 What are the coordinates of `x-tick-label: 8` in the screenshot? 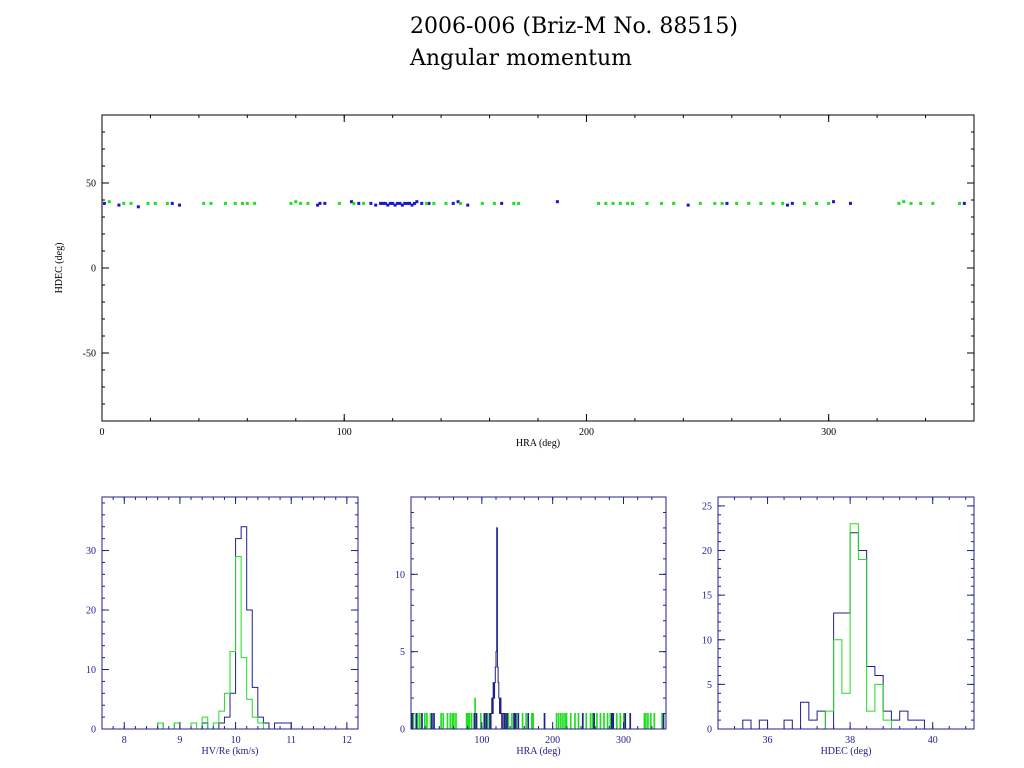 It's located at (124, 740).